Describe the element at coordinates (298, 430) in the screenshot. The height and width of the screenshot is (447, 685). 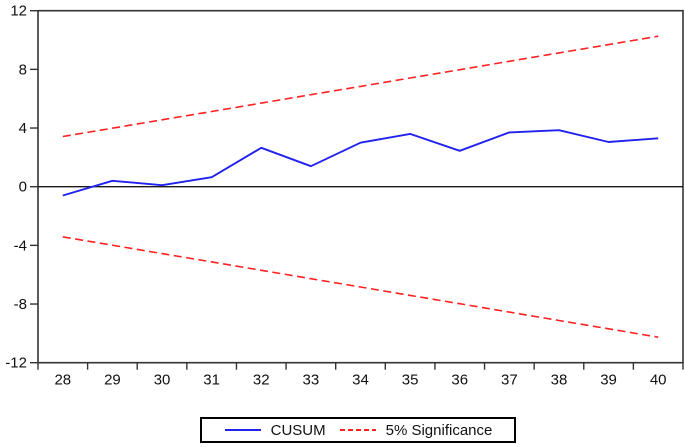
I see `legend-label-cusum: CUSUM` at that location.